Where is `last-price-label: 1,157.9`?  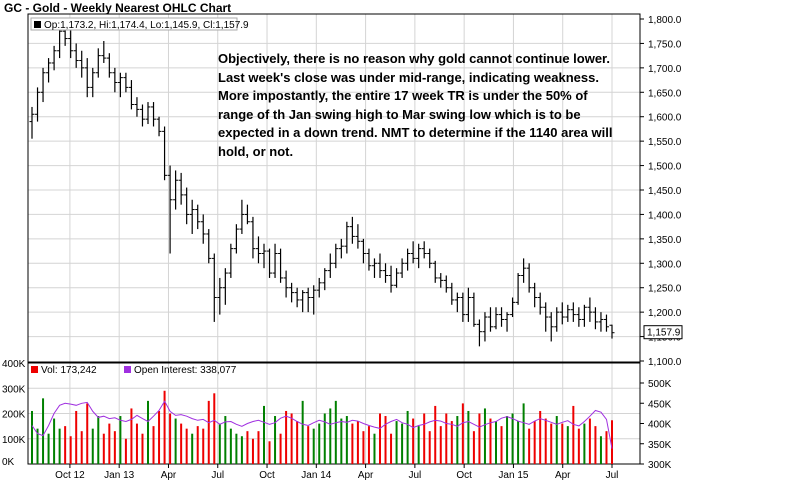
last-price-label: 1,157.9 is located at coordinates (664, 333).